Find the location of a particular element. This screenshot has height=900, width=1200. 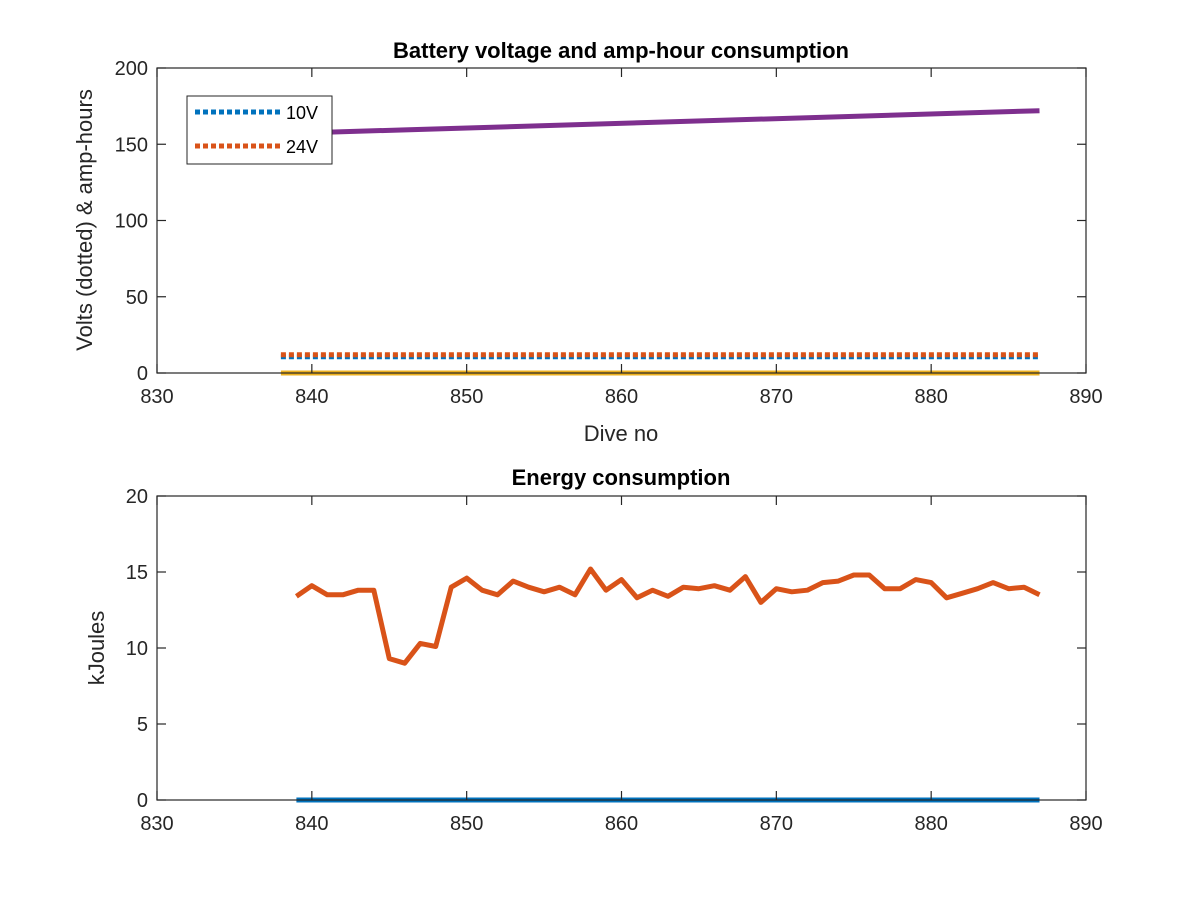

y-tick-label: 100 is located at coordinates (131, 222).